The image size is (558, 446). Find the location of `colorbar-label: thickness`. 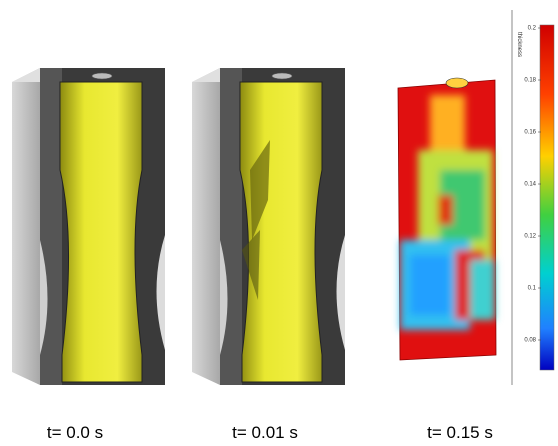

colorbar-label: thickness is located at coordinates (519, 44).